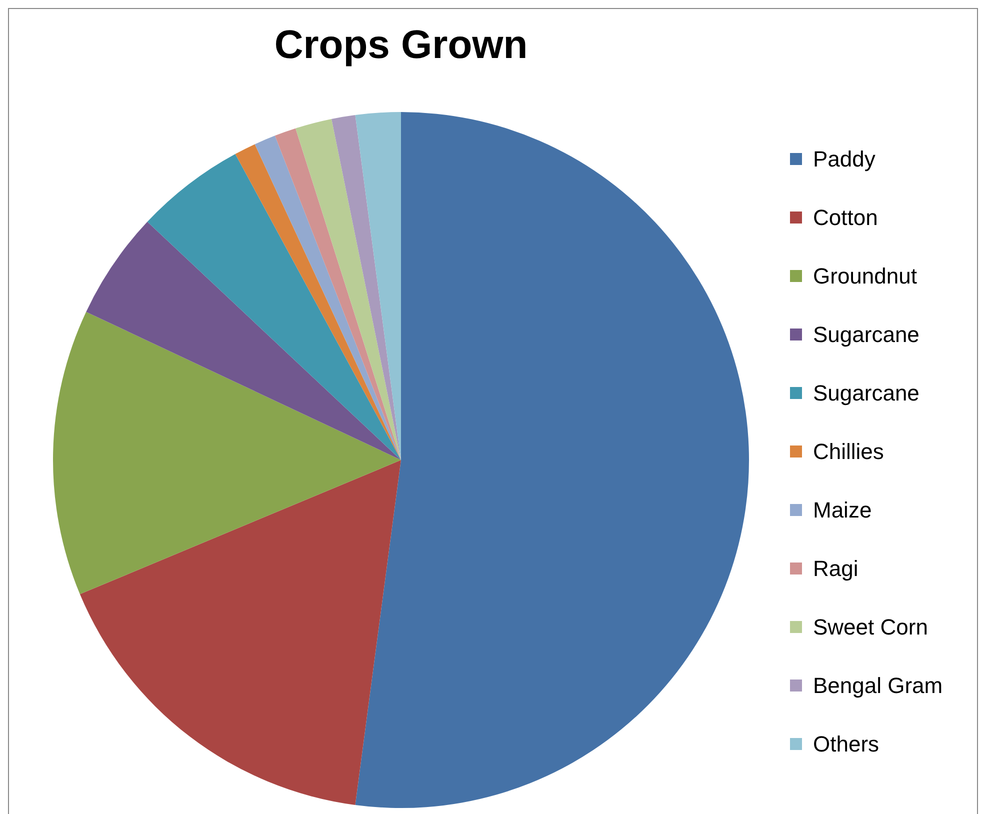 The height and width of the screenshot is (814, 981). What do you see at coordinates (846, 744) in the screenshot?
I see `legend-label: Others` at bounding box center [846, 744].